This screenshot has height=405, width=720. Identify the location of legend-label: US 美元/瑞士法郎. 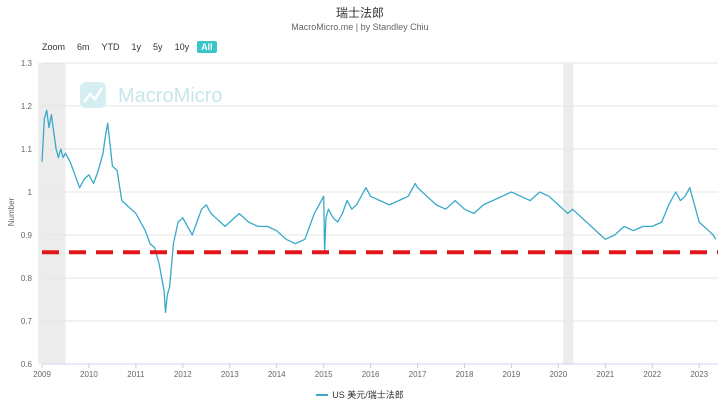
(368, 395).